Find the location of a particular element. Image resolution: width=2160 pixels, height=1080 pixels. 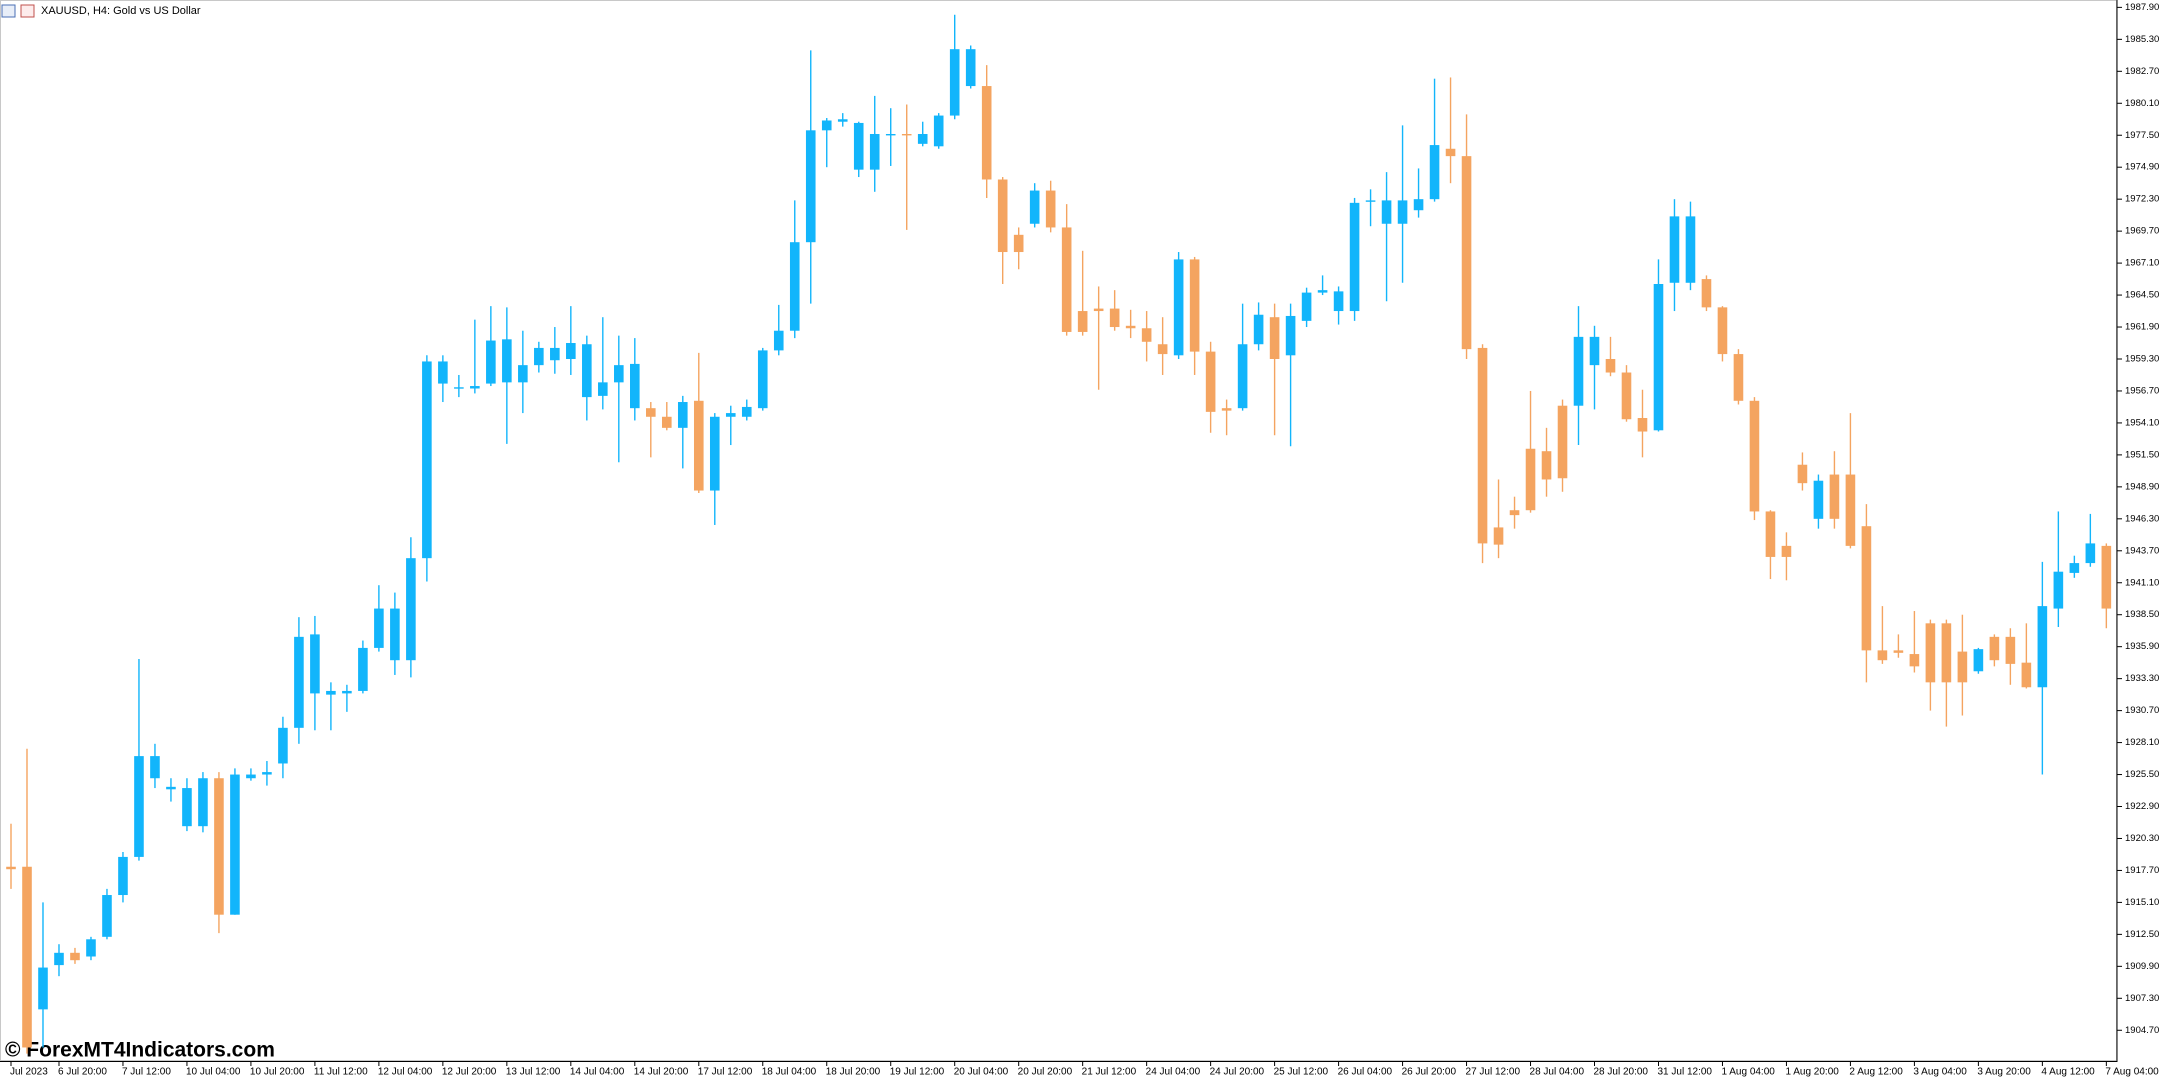

y-tick-label: 1943.70 is located at coordinates (2142, 550).